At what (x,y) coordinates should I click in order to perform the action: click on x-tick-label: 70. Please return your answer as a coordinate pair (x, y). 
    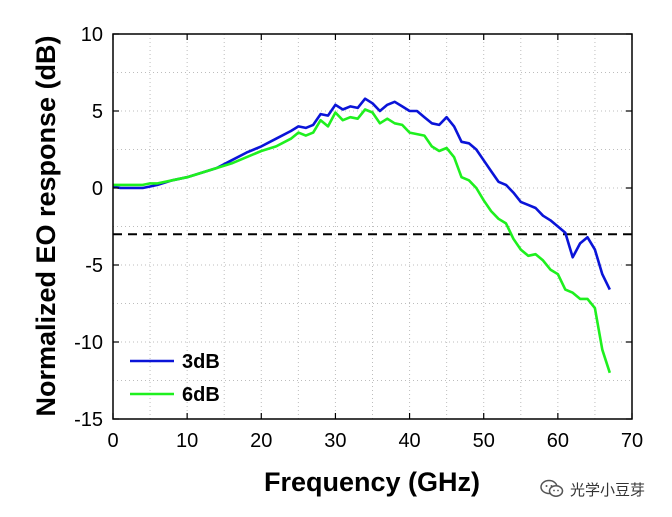
    Looking at the image, I should click on (632, 441).